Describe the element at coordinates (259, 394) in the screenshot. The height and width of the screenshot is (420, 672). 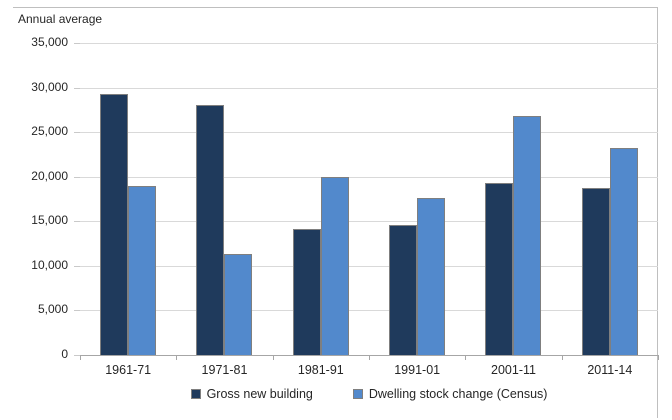
I see `legend-label: Gross new building` at that location.